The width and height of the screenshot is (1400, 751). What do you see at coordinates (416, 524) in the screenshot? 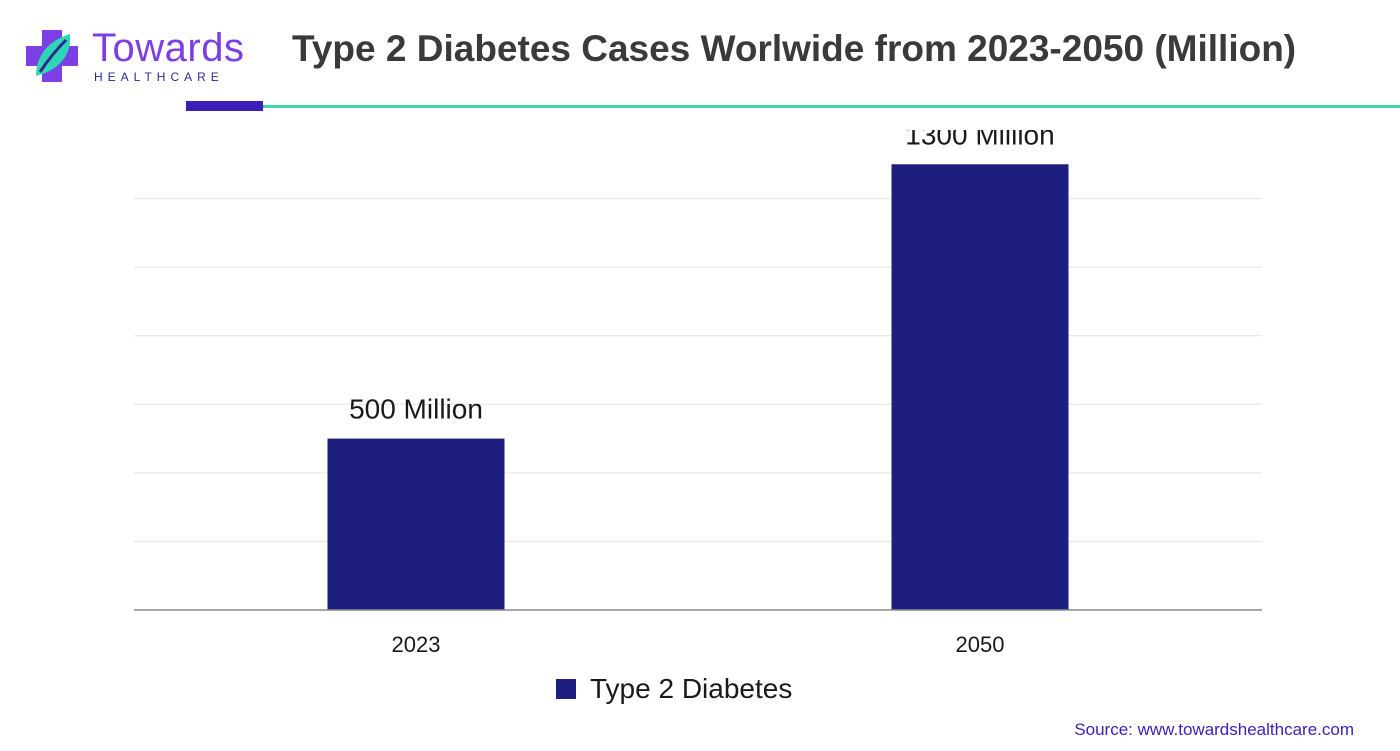
I see `bar-2023` at bounding box center [416, 524].